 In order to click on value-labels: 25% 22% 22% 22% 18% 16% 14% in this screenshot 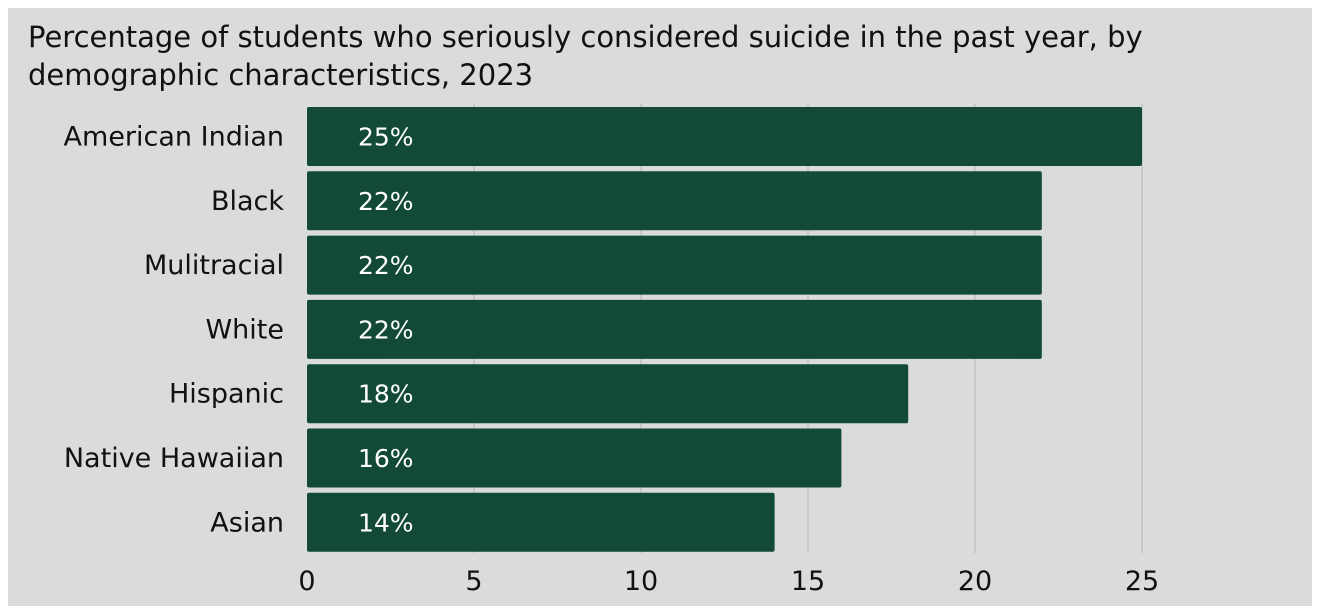, I will do `click(386, 330)`.